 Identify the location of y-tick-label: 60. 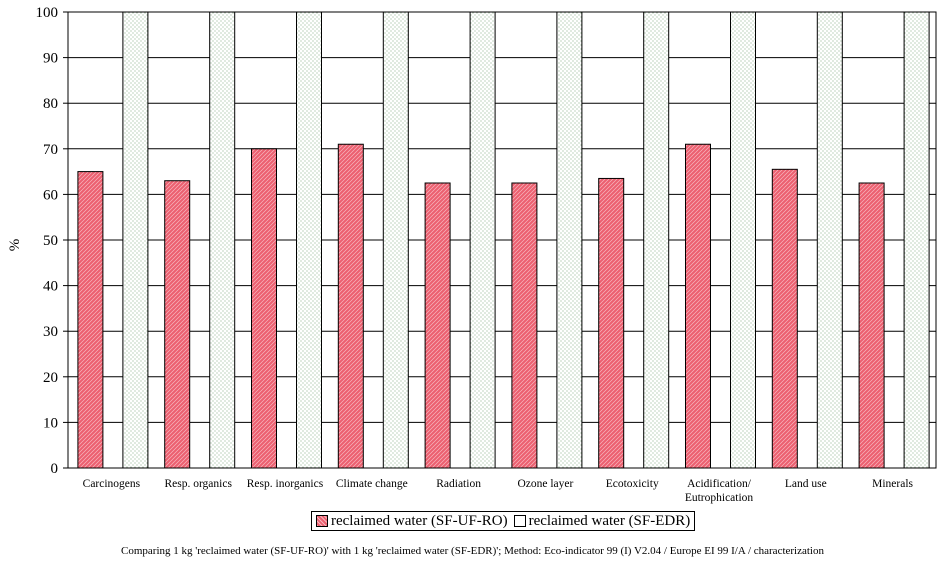
(50, 195).